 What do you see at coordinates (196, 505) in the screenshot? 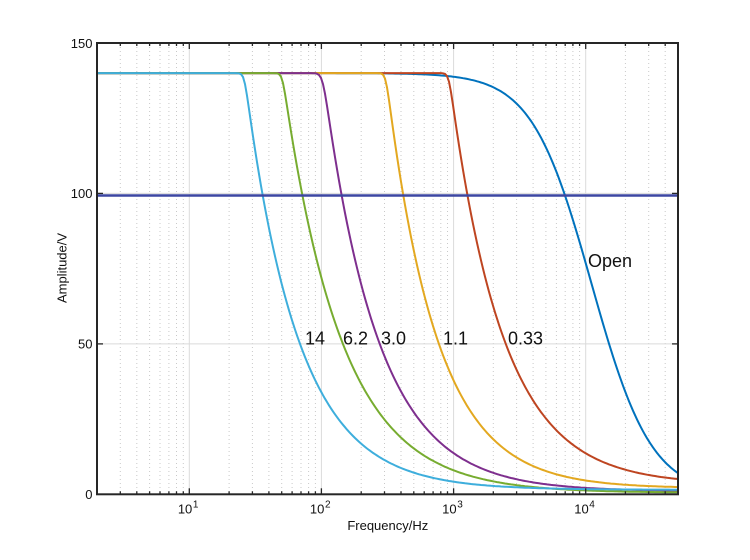
I see `svg-text: 1` at bounding box center [196, 505].